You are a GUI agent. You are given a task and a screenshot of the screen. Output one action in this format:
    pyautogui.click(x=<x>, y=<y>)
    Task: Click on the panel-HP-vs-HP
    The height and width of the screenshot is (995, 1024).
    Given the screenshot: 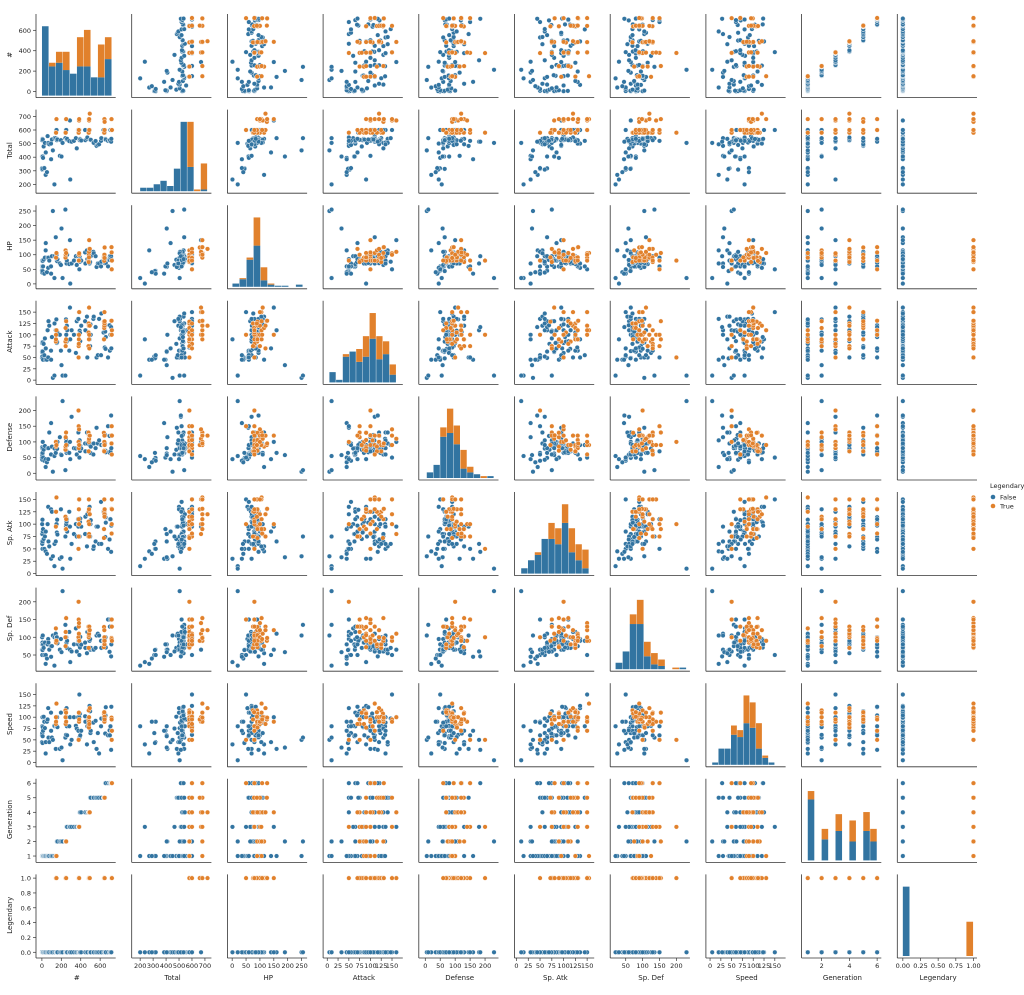 What is the action you would take?
    pyautogui.click(x=267, y=247)
    